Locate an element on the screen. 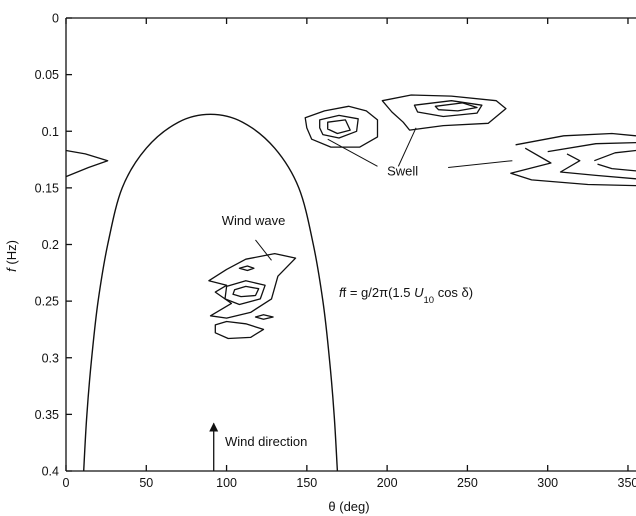 The height and width of the screenshot is (516, 636). y-tick-label: 0.1 is located at coordinates (50, 132).